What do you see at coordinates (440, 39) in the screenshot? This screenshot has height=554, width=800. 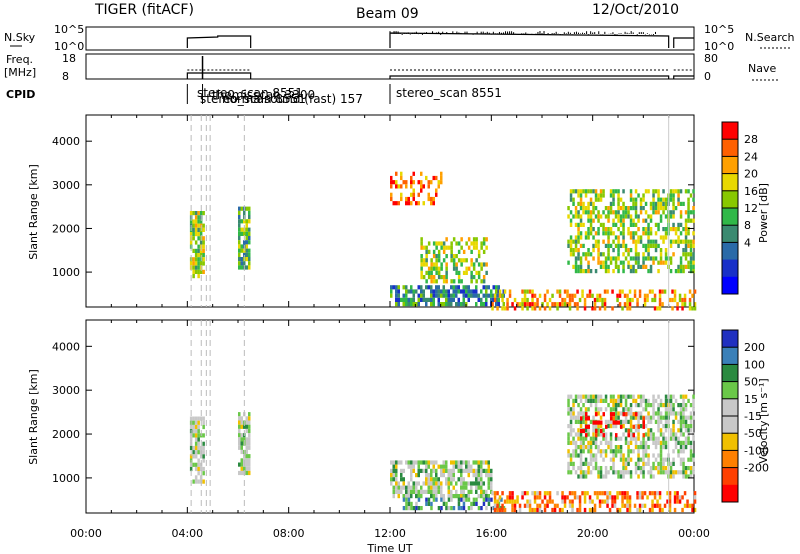 I see `nsky-trace` at bounding box center [440, 39].